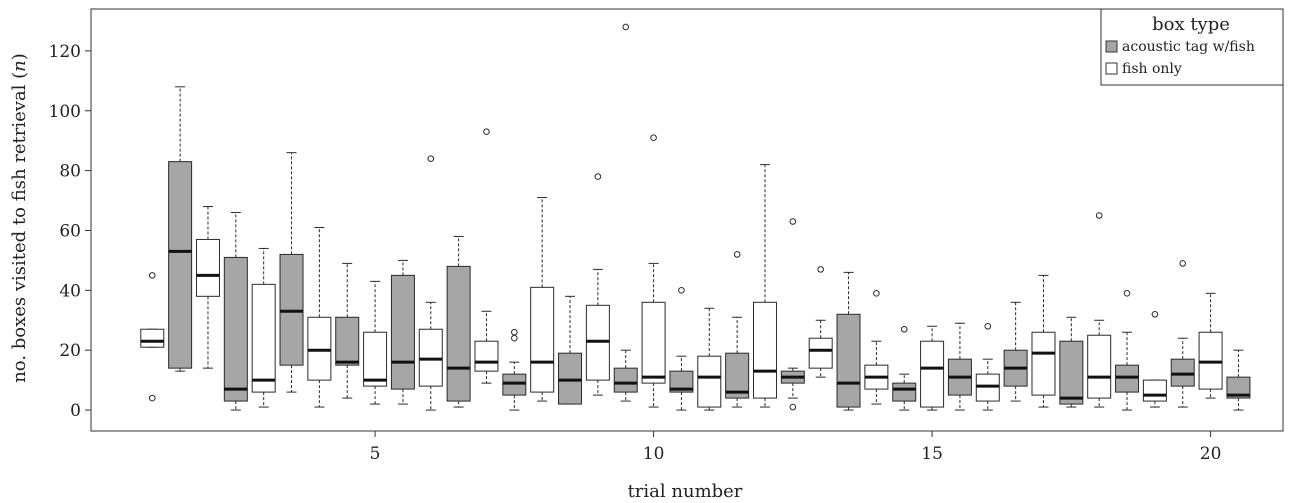 Image resolution: width=1293 pixels, height=503 pixels. What do you see at coordinates (685, 491) in the screenshot?
I see `x-axis-label: trial number` at bounding box center [685, 491].